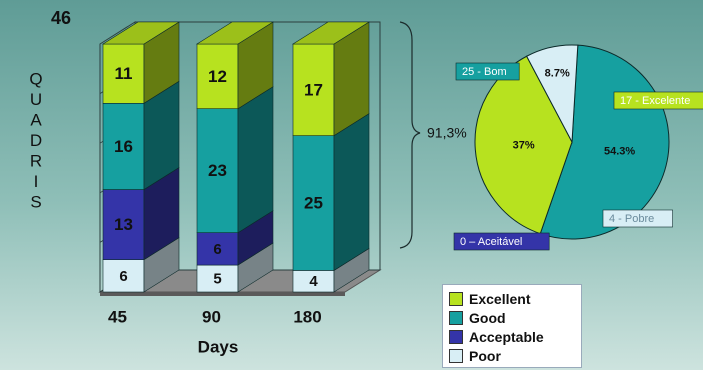 The width and height of the screenshot is (703, 370). I want to click on bar-segment-good-180-side, so click(351, 192).